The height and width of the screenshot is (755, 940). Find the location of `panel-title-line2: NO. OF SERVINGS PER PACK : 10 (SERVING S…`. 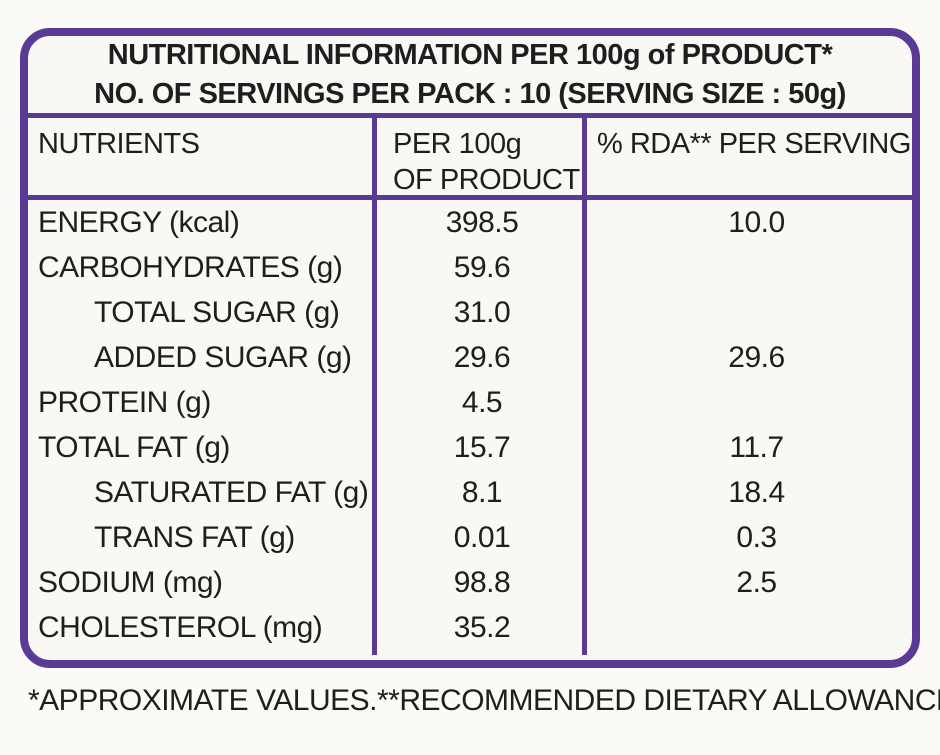

panel-title-line2: NO. OF SERVINGS PER PACK : 10 (SERVING S… is located at coordinates (470, 93).